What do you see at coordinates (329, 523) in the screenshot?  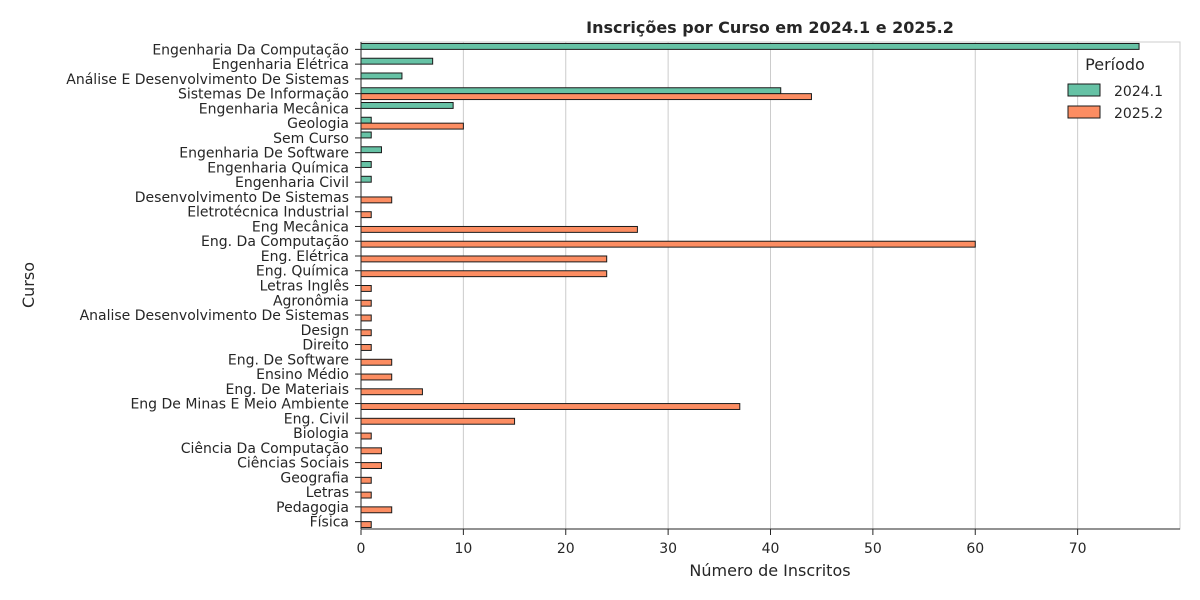 I see `y-tick-label: Física` at bounding box center [329, 523].